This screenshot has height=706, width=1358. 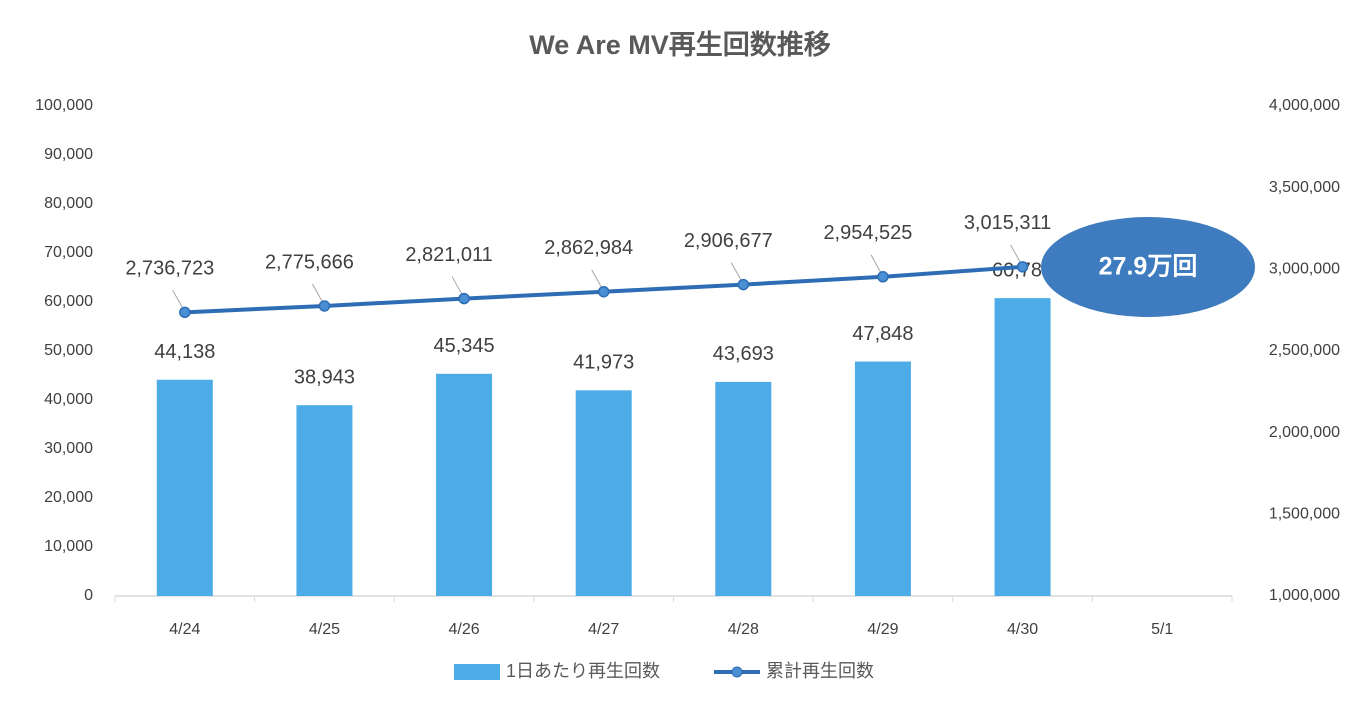 What do you see at coordinates (882, 334) in the screenshot?
I see `data-label: 47,848` at bounding box center [882, 334].